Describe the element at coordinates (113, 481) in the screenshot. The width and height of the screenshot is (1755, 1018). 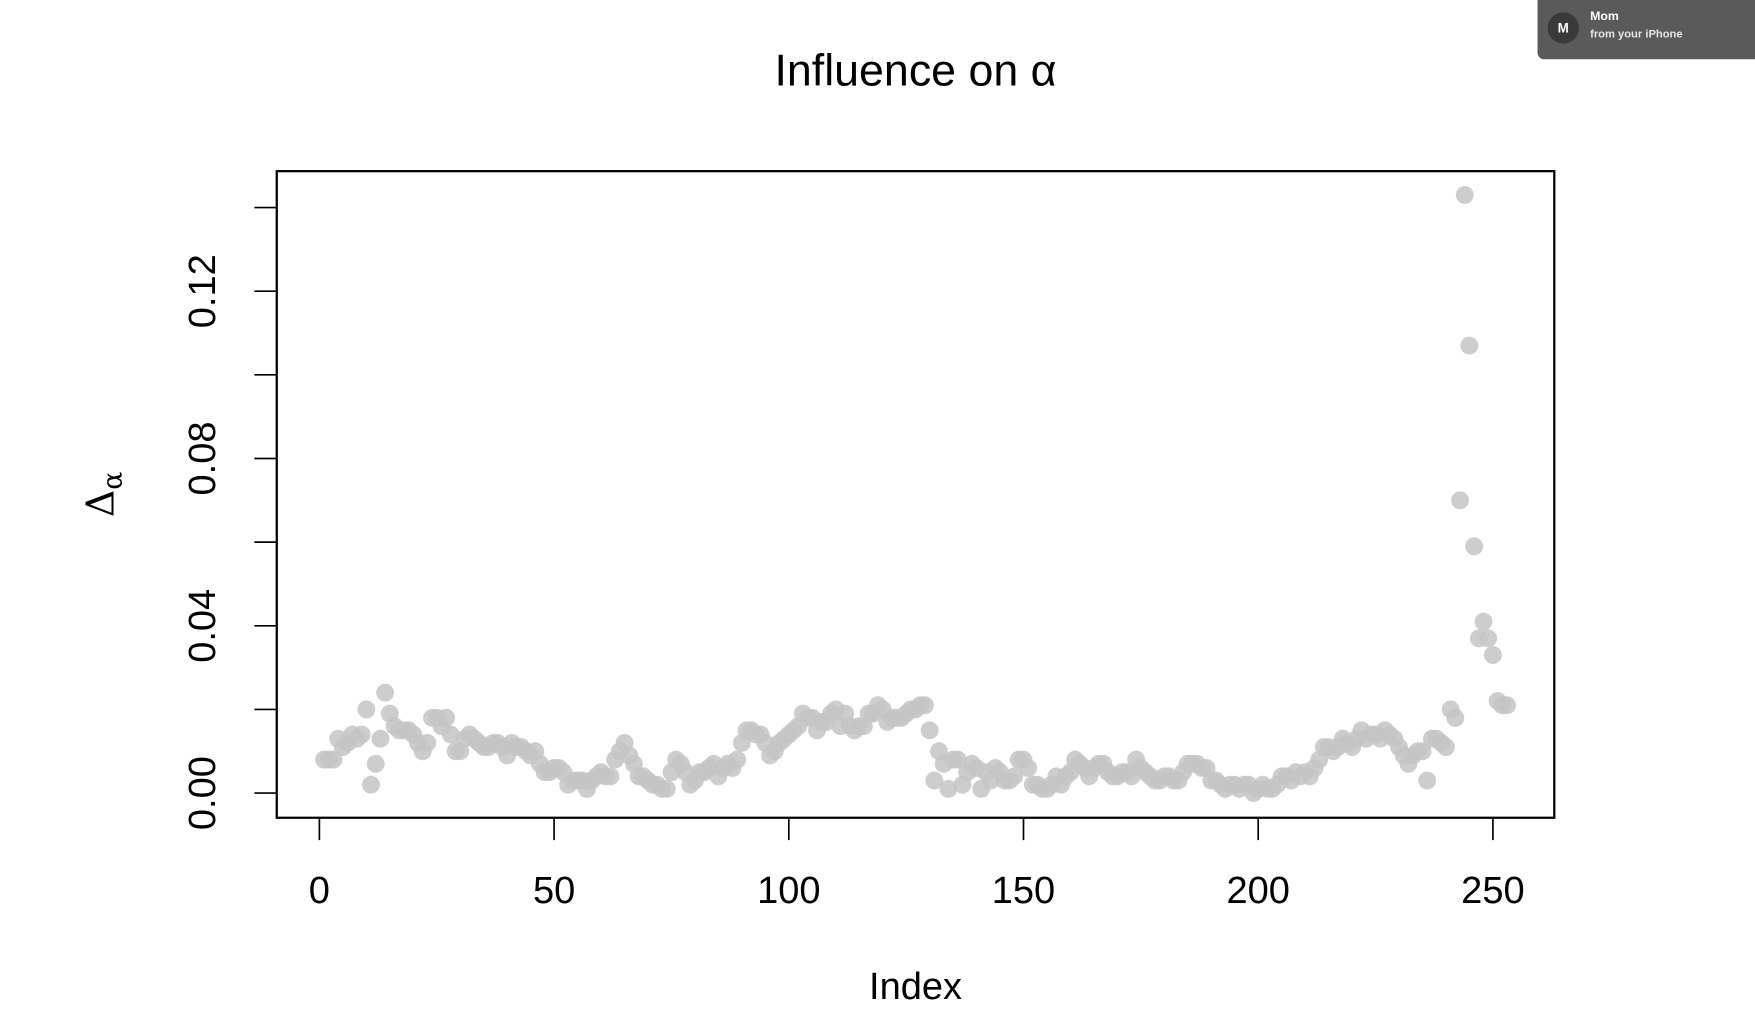
I see `y-axis-label-sub: α` at that location.